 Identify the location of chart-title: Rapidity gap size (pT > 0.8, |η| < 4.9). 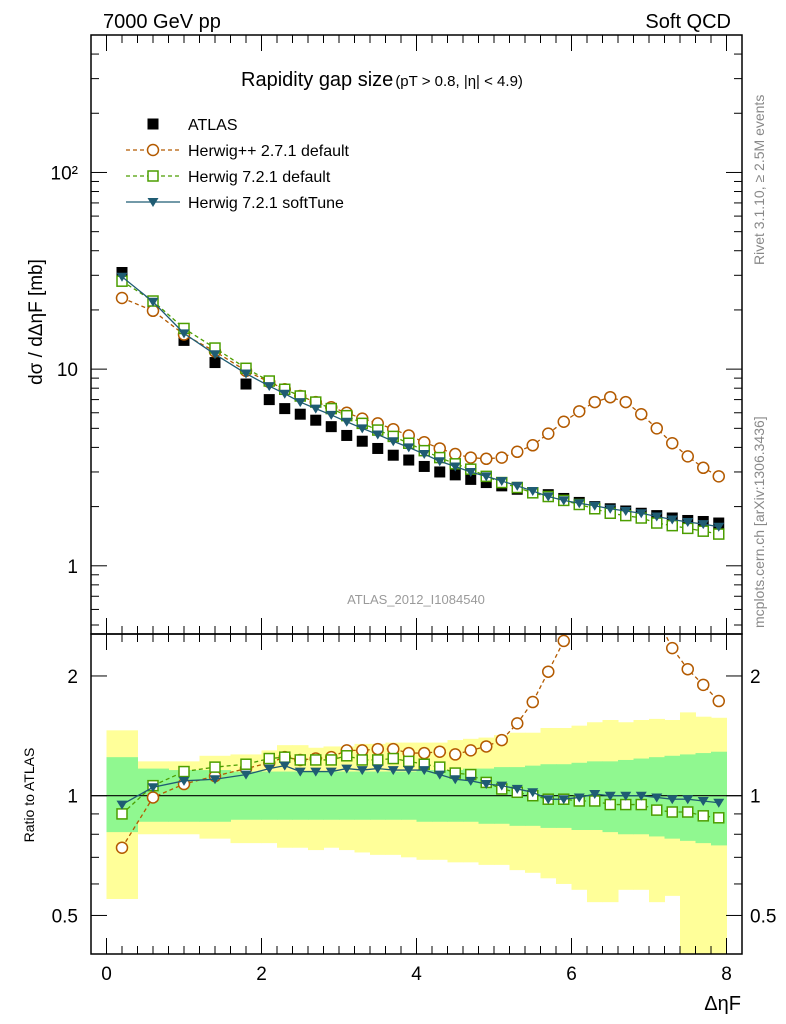
(382, 80).